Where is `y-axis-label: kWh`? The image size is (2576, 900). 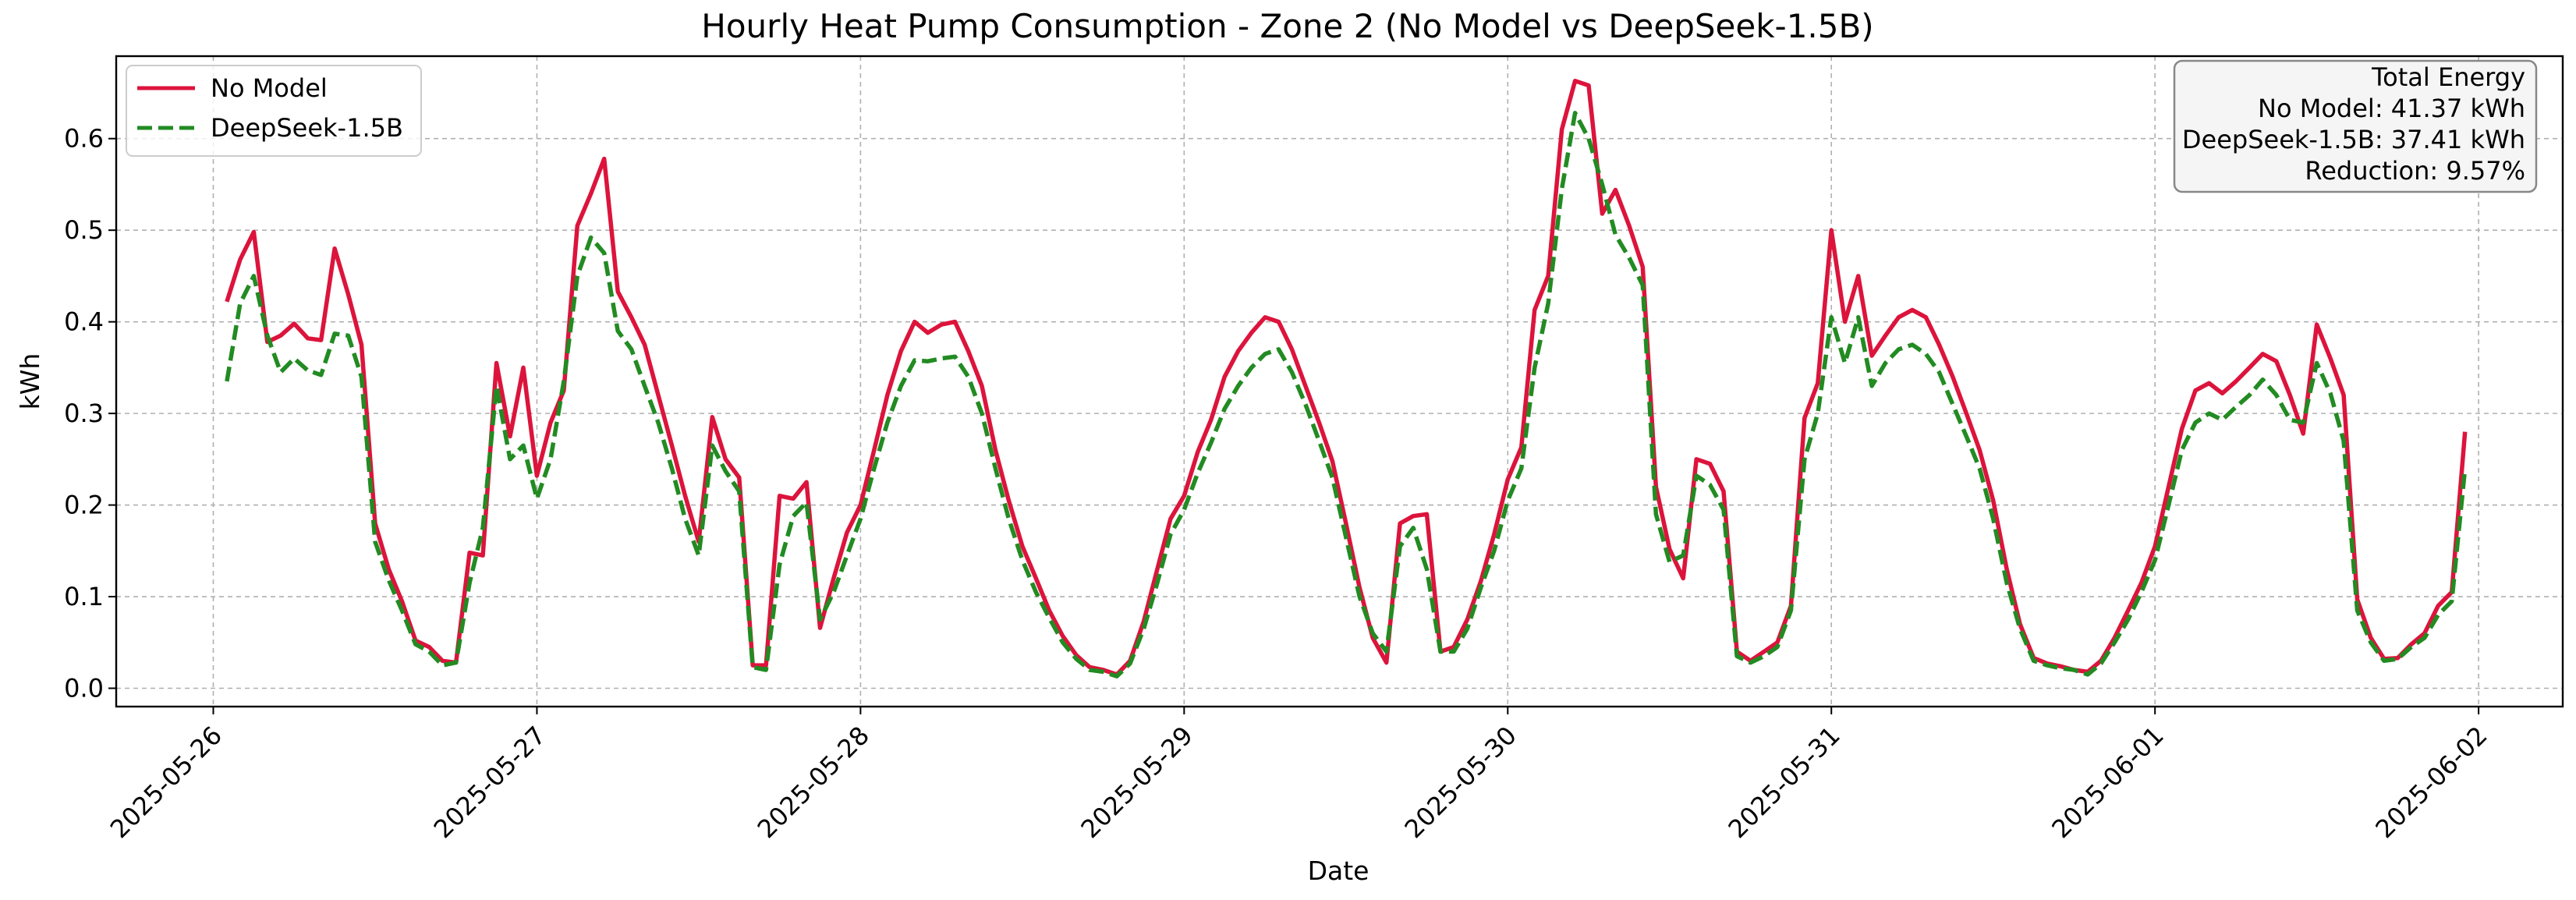
y-axis-label: kWh is located at coordinates (30, 381).